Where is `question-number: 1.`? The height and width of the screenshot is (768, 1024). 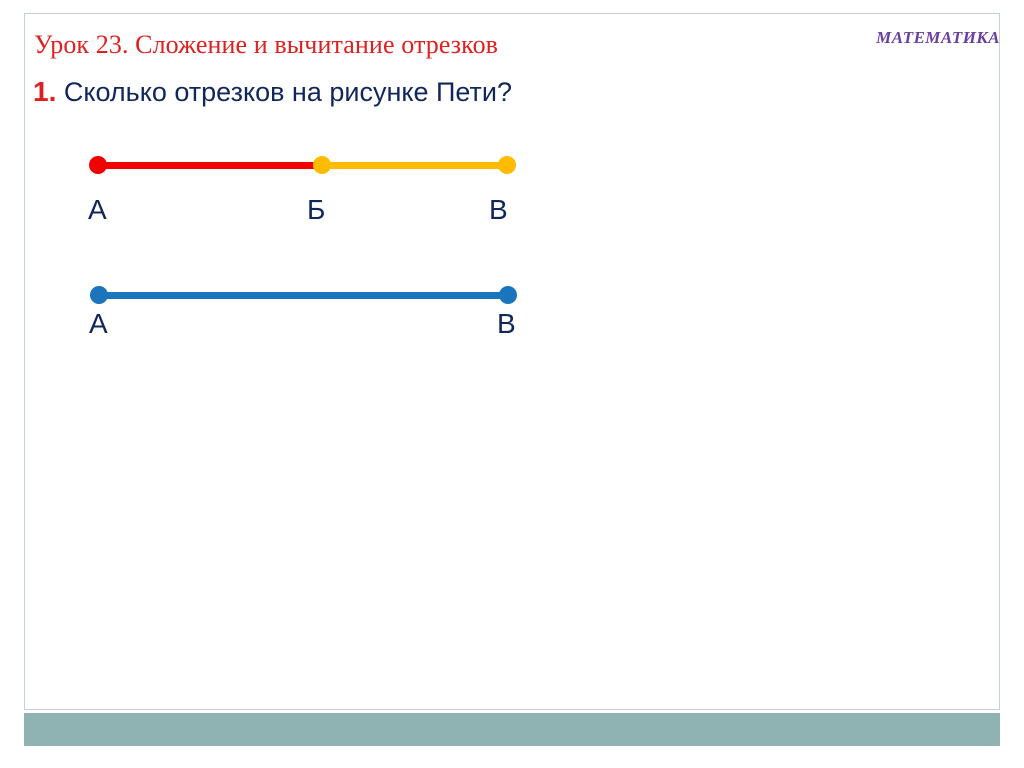
question-number: 1. is located at coordinates (45, 91).